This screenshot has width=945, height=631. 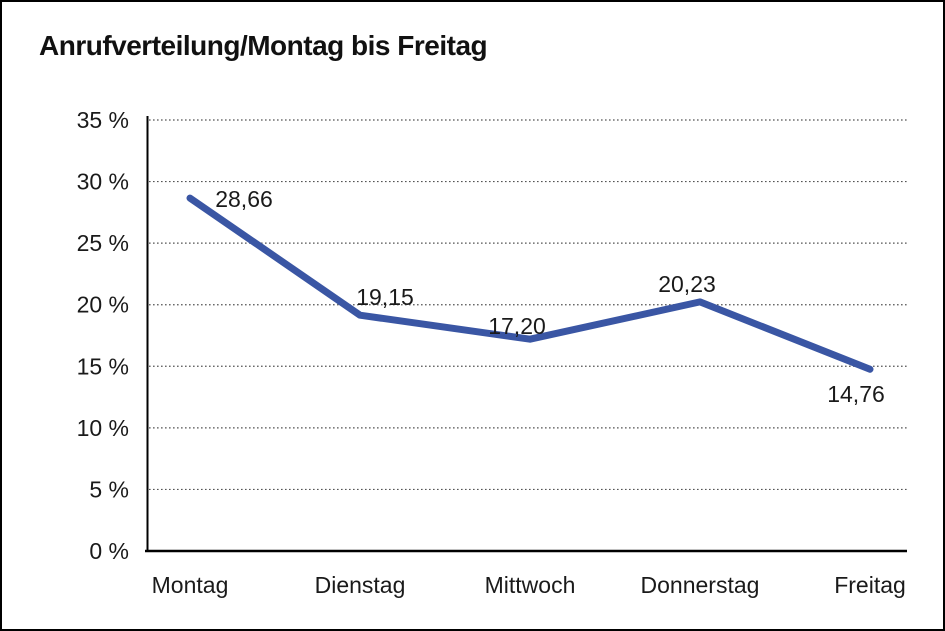 What do you see at coordinates (870, 585) in the screenshot?
I see `x-category-label: Freitag` at bounding box center [870, 585].